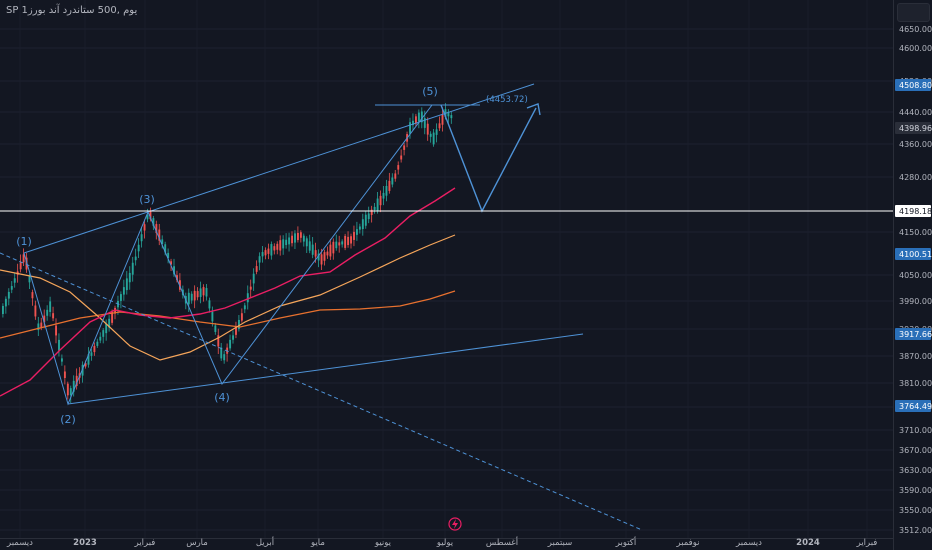 The image size is (932, 550). Describe the element at coordinates (197, 543) in the screenshot. I see `time-tick-label: مارس` at that location.